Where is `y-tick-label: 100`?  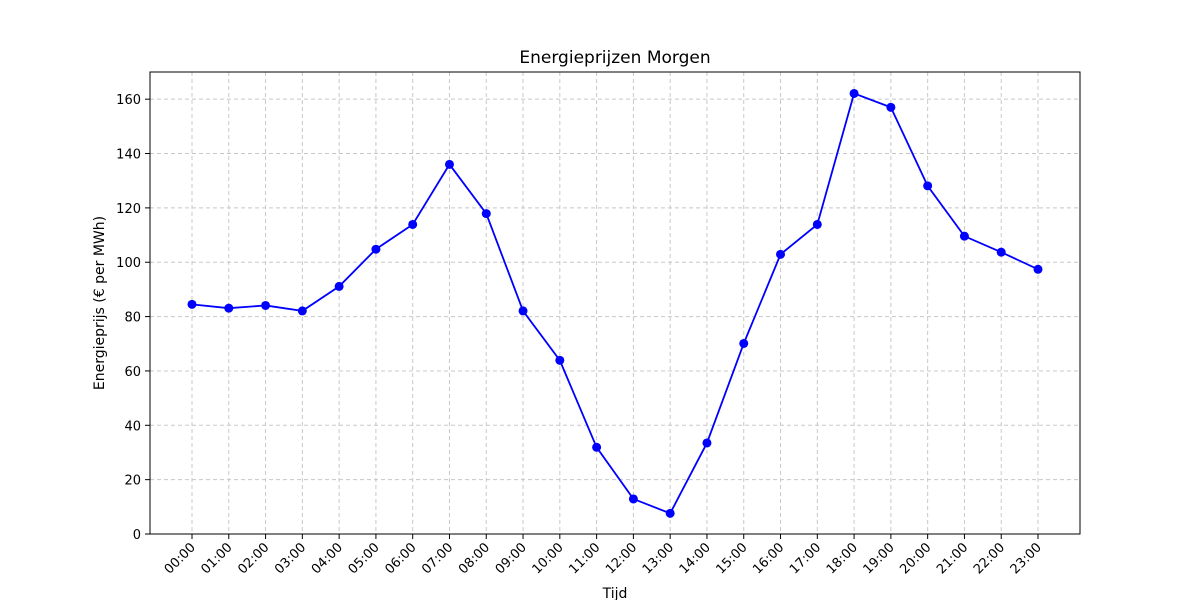
y-tick-label: 100 is located at coordinates (128, 263).